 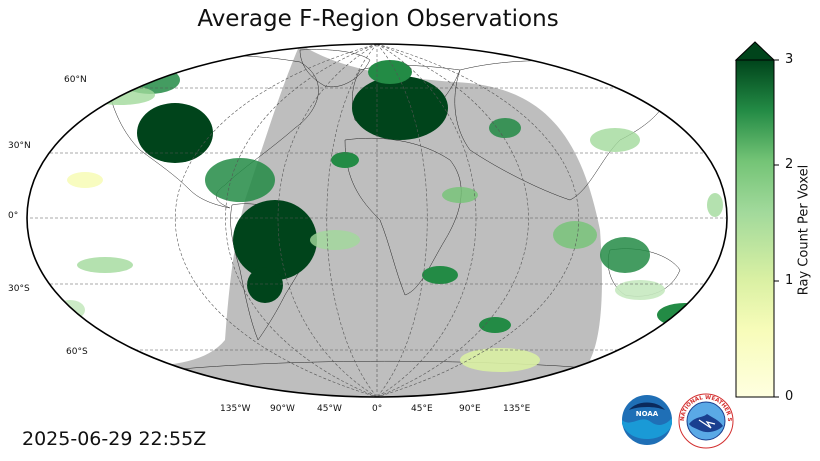 What do you see at coordinates (235, 409) in the screenshot?
I see `lon-label-135w: 135°W` at bounding box center [235, 409].